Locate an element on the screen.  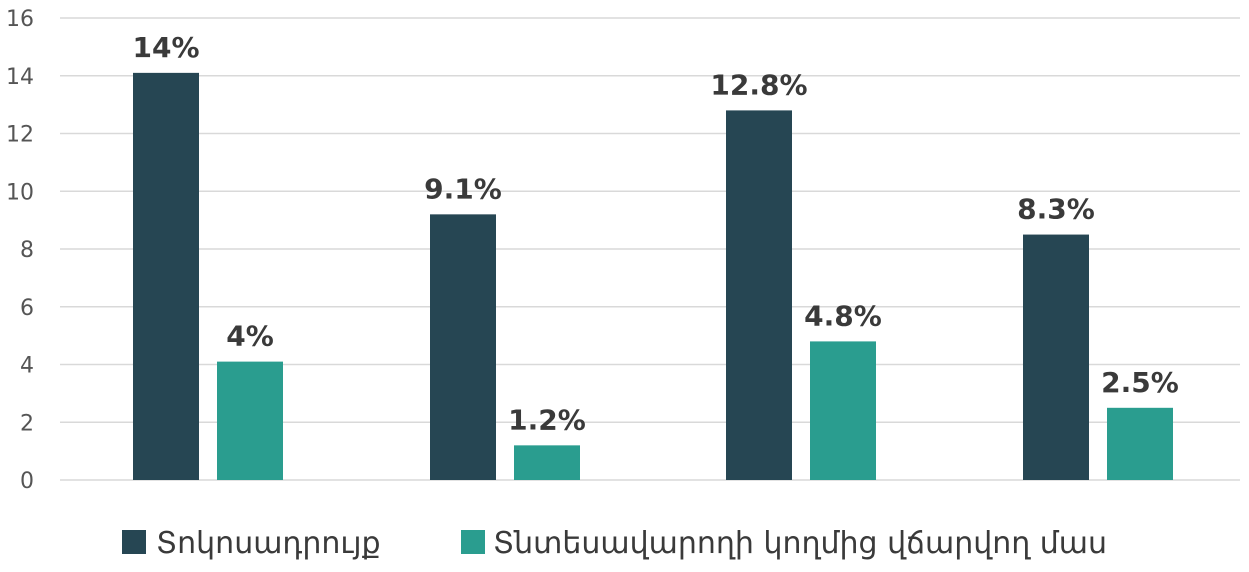
data-label: 14% is located at coordinates (165, 47).